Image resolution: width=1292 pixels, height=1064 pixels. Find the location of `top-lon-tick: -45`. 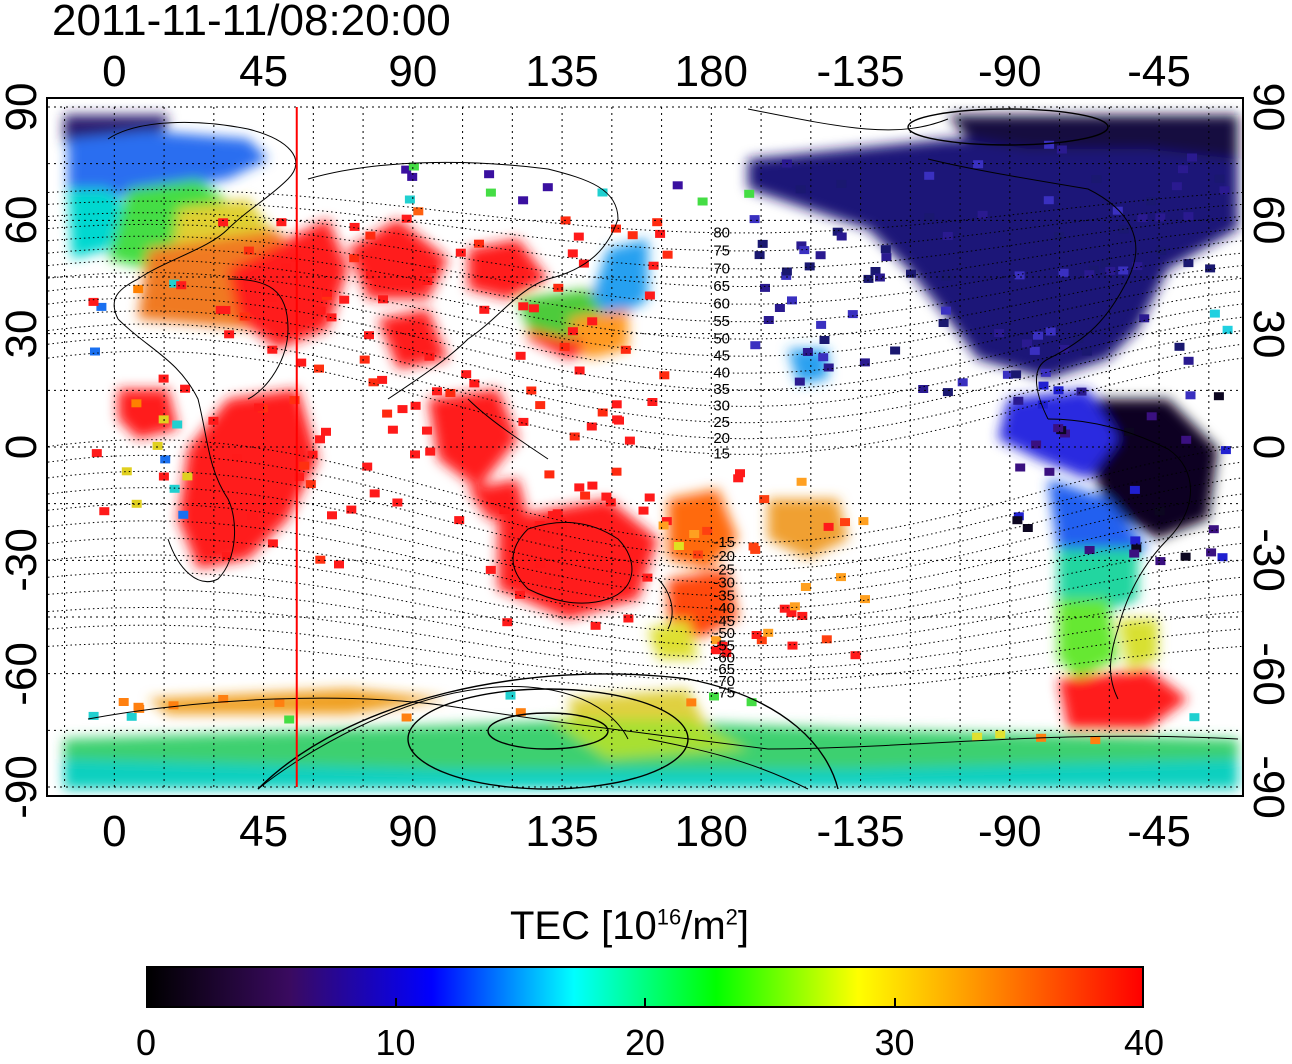

top-lon-tick: -45 is located at coordinates (1159, 71).